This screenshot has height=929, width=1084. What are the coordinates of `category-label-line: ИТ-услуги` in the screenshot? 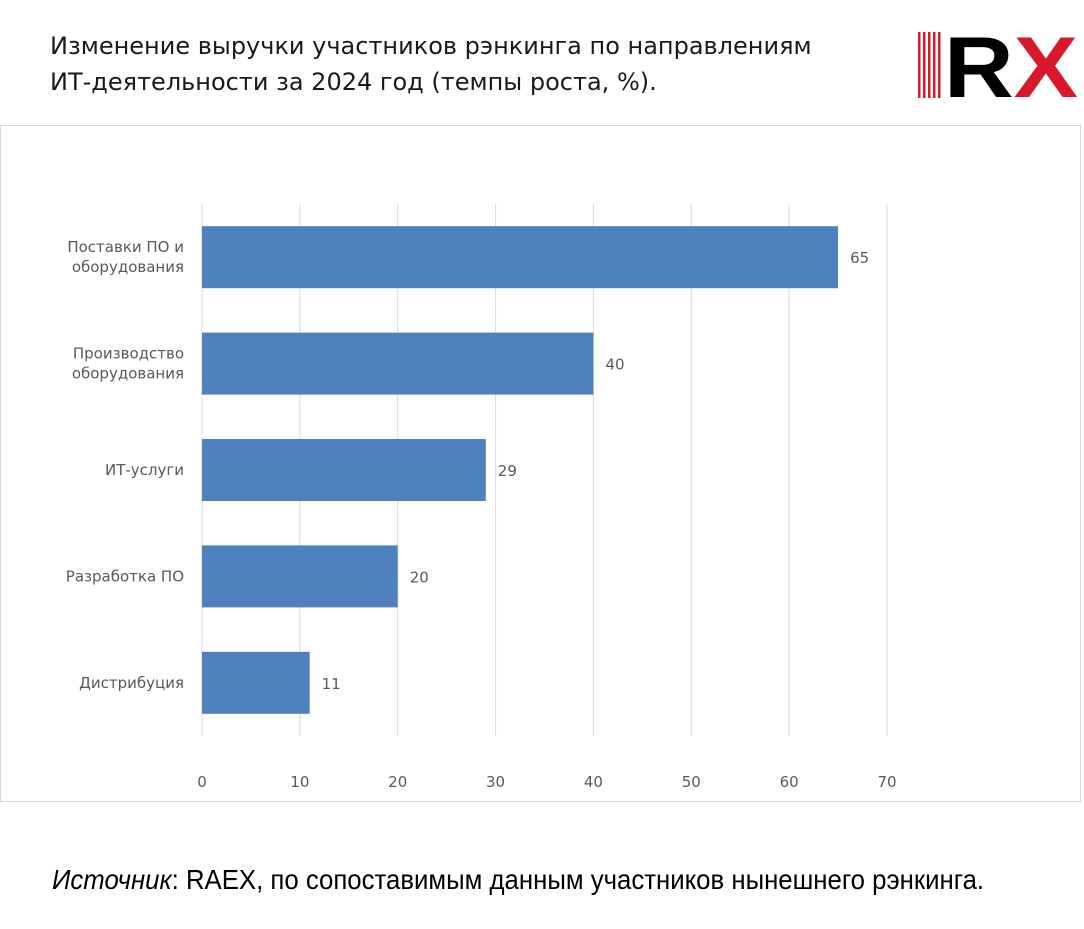 It's located at (144, 470).